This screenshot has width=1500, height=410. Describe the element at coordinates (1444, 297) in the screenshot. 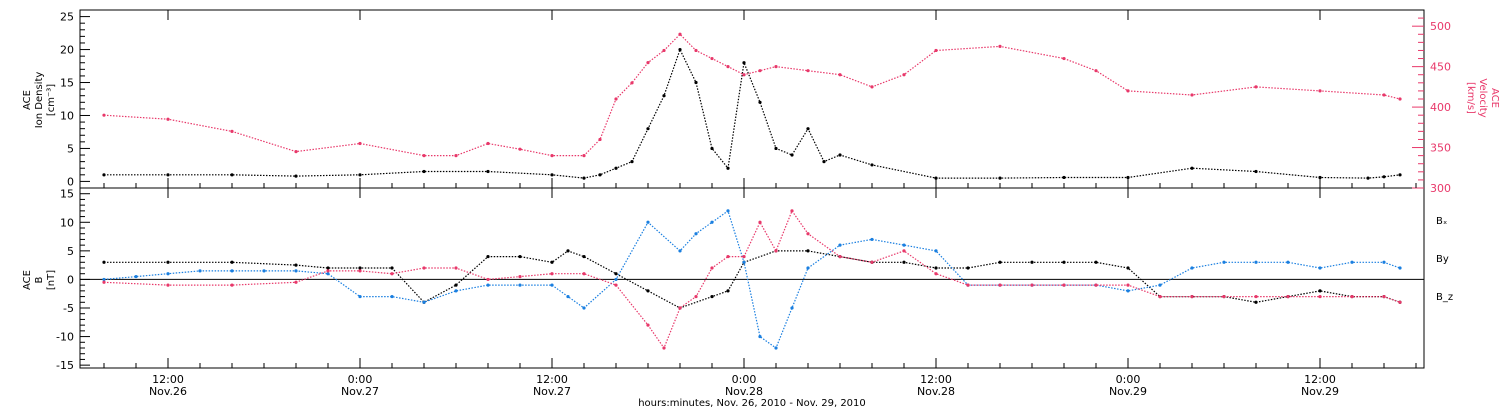

I see `legend-bz: B_z` at that location.